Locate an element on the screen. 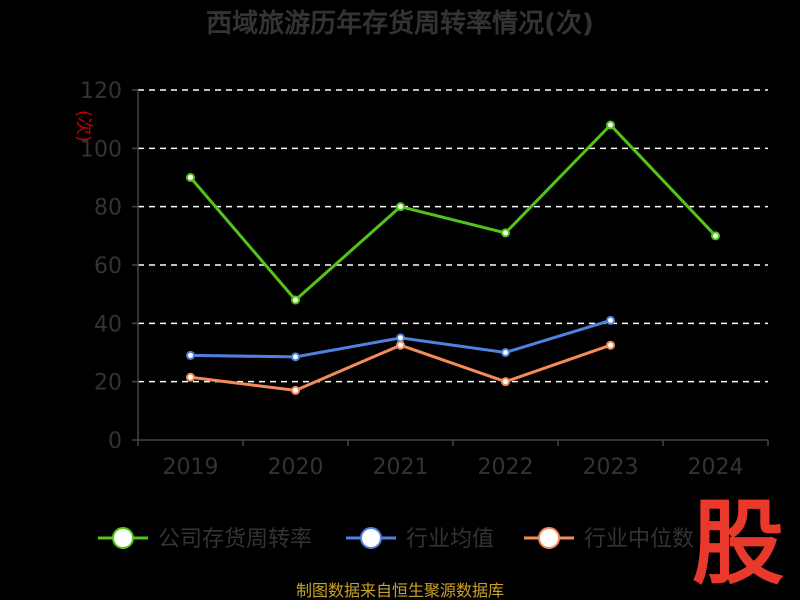  watermark-logo: 股 is located at coordinates (738, 543).